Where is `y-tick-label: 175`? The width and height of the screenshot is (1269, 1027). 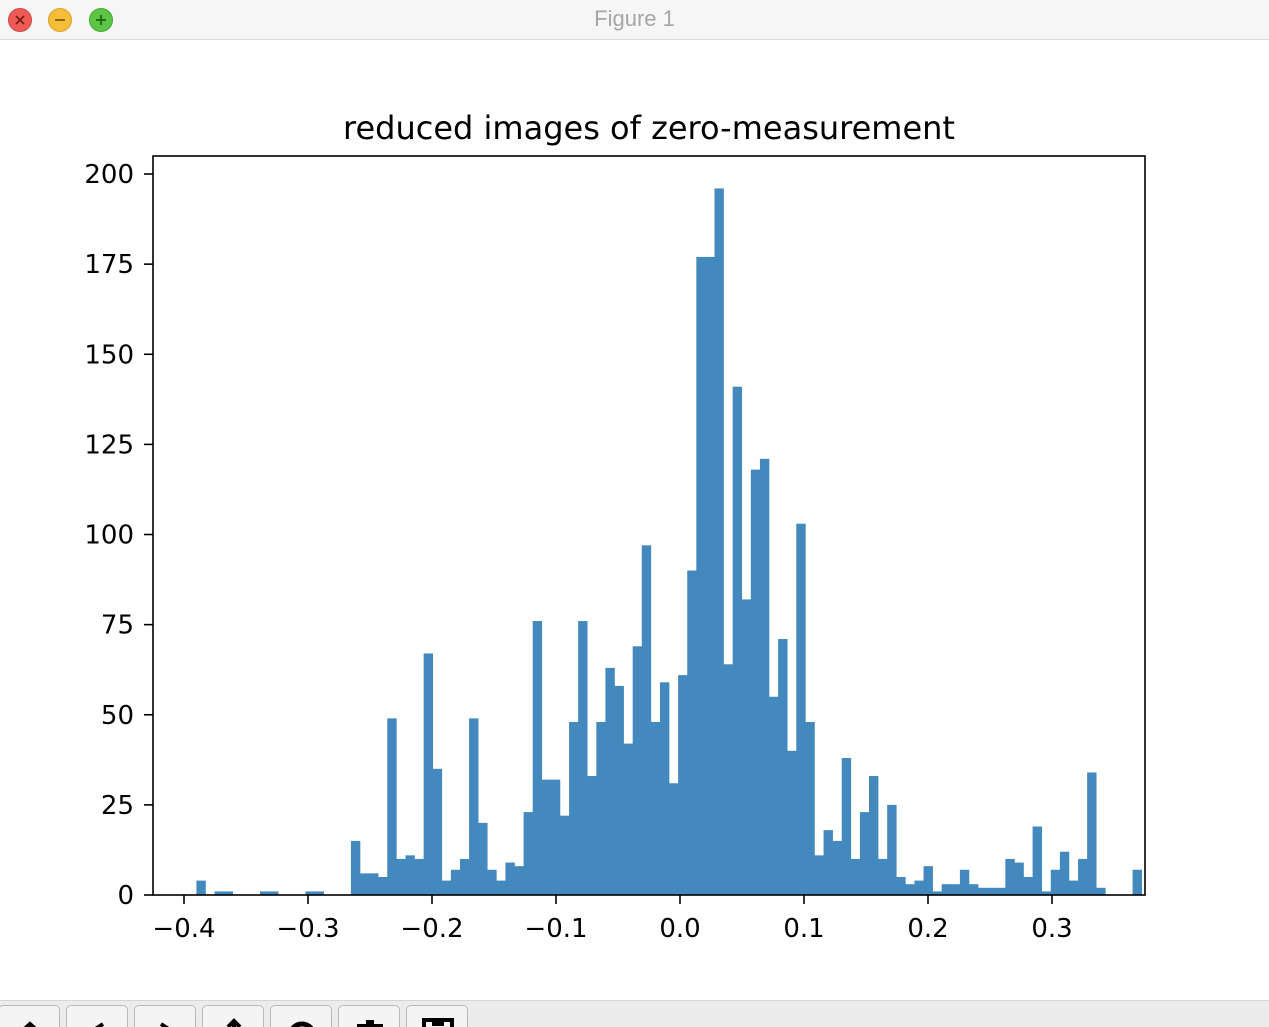
y-tick-label: 175 is located at coordinates (109, 265).